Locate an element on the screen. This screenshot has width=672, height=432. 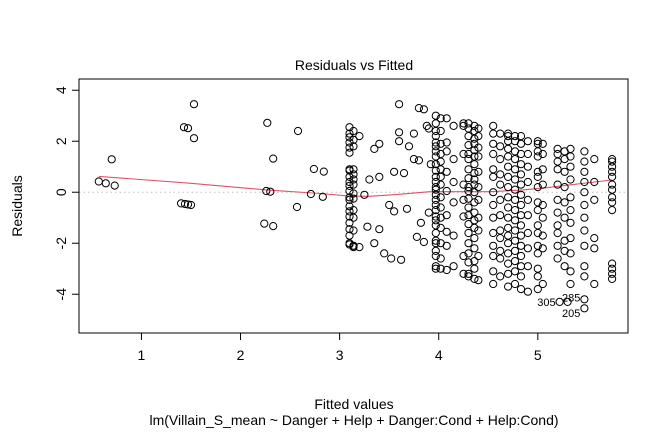
x-tick-label: 4 is located at coordinates (439, 355).